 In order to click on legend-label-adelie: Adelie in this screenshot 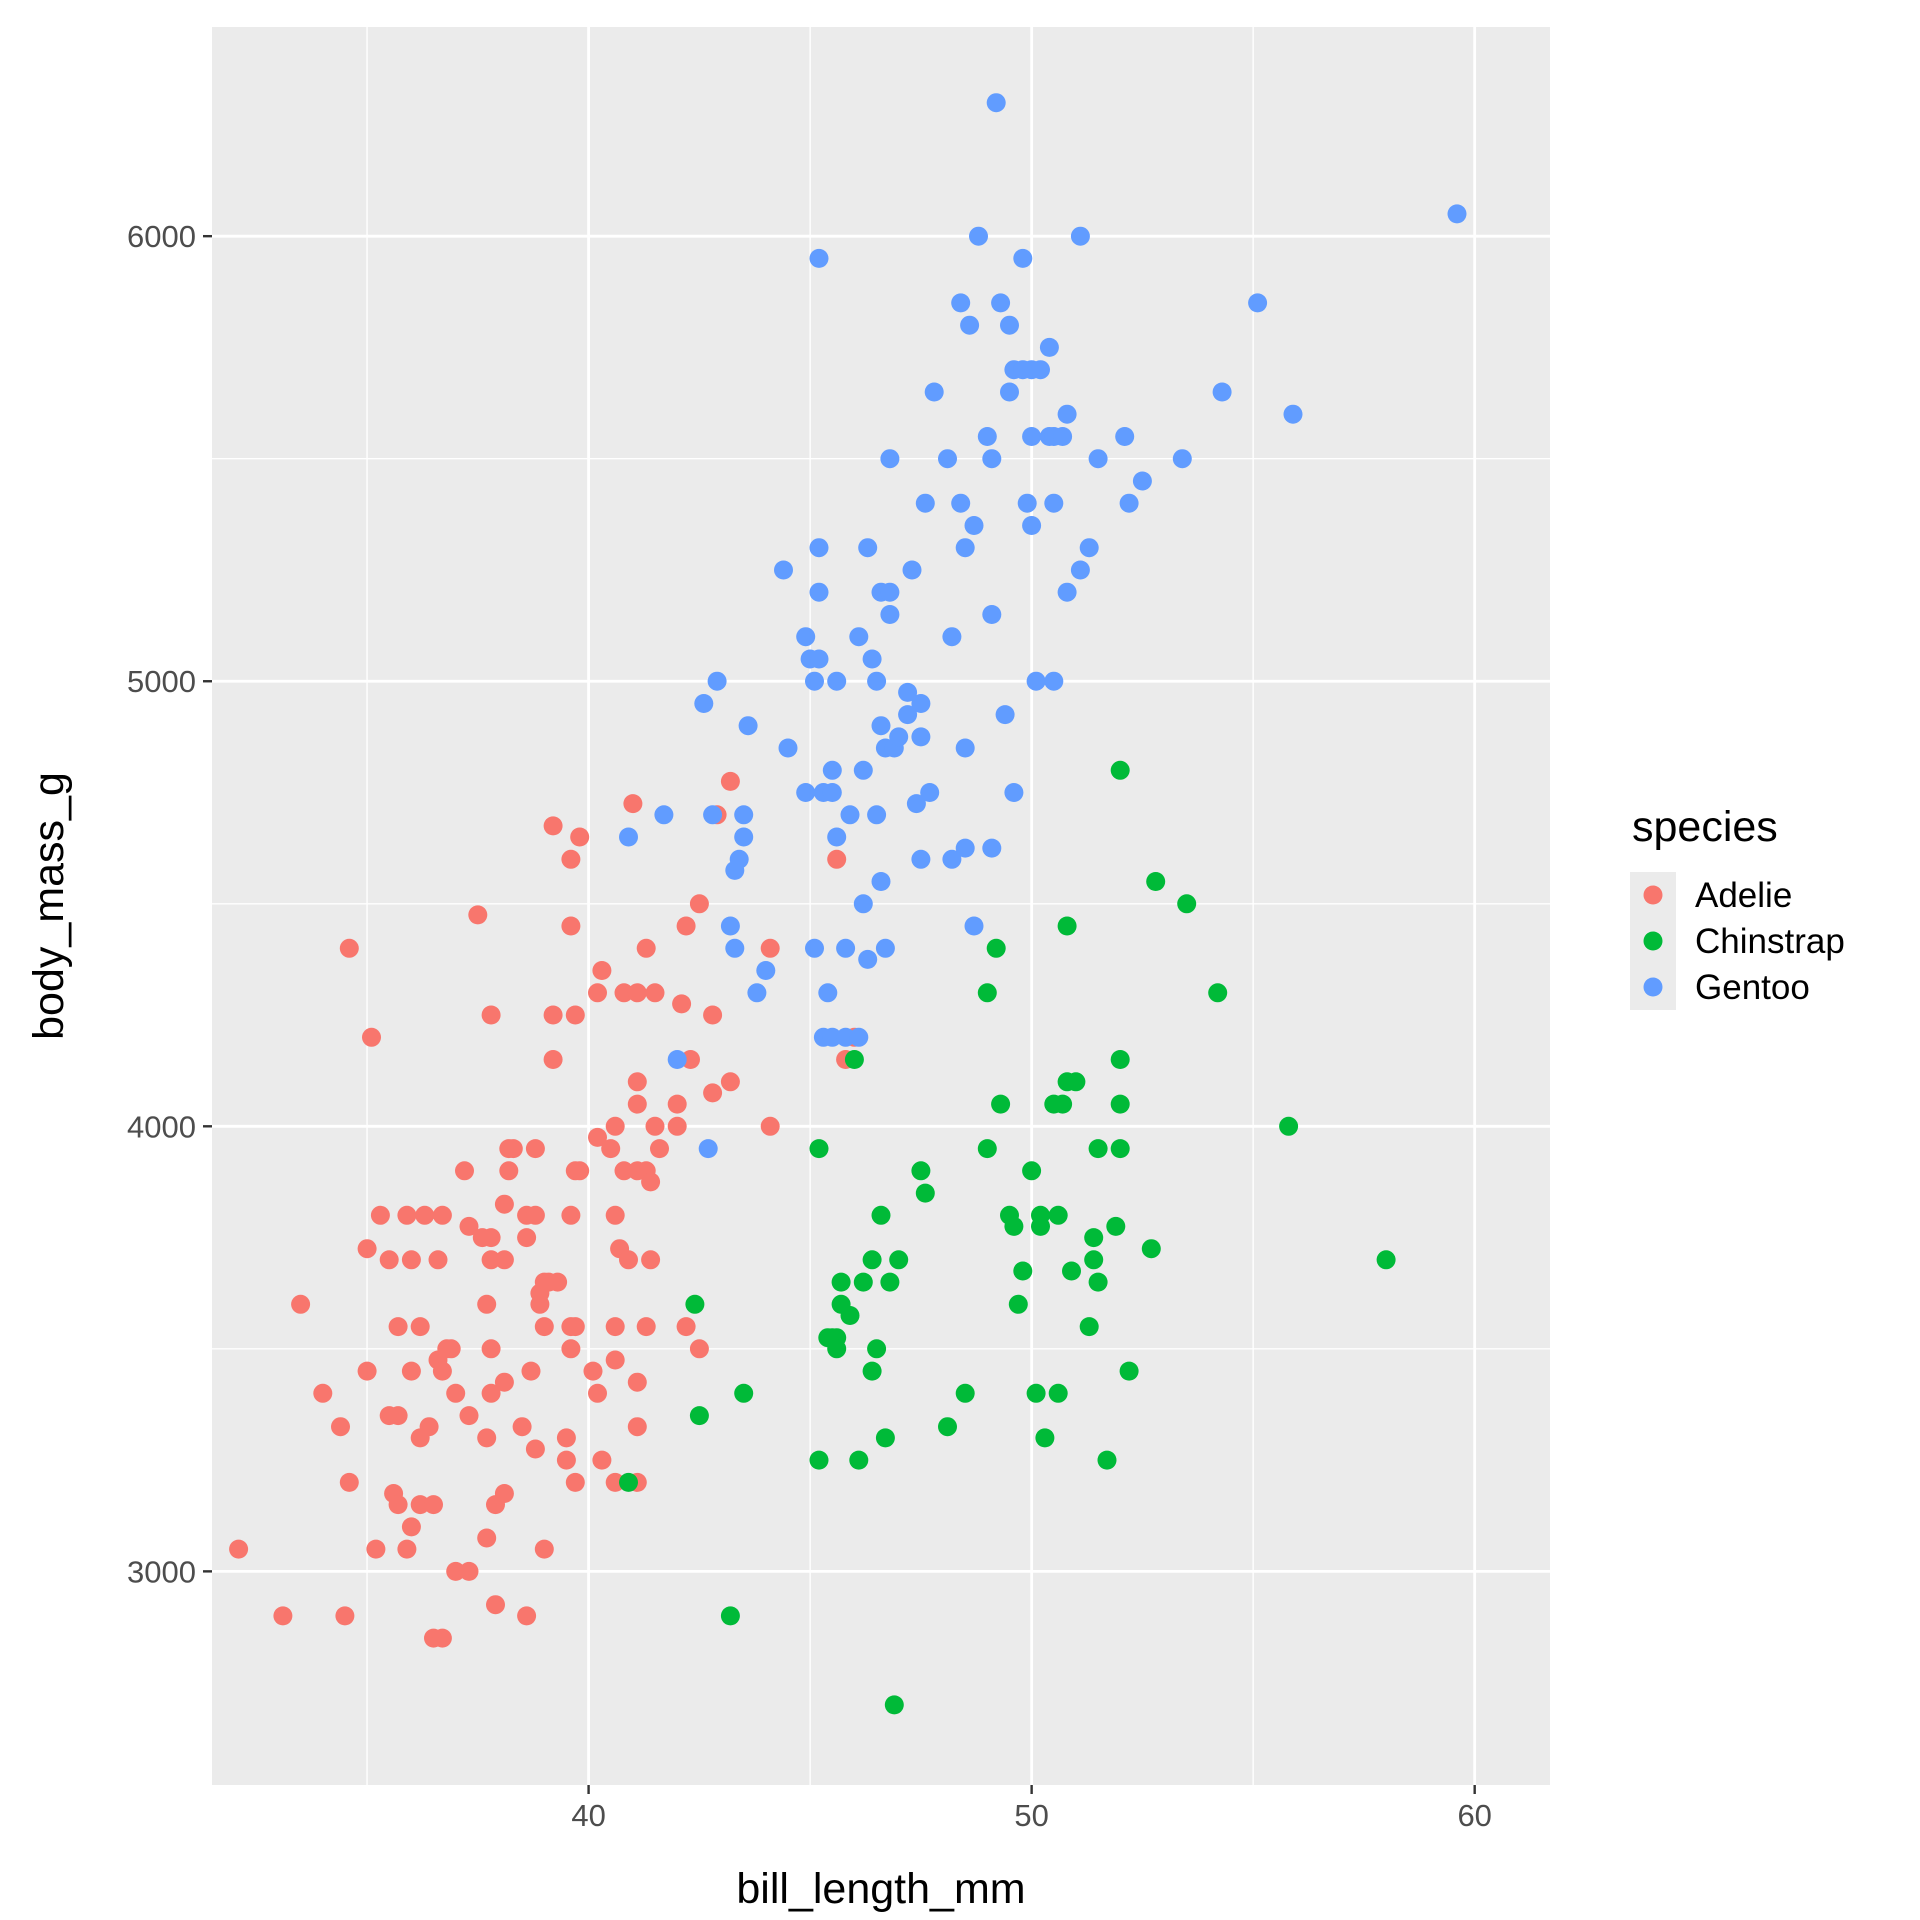, I will do `click(1743, 895)`.